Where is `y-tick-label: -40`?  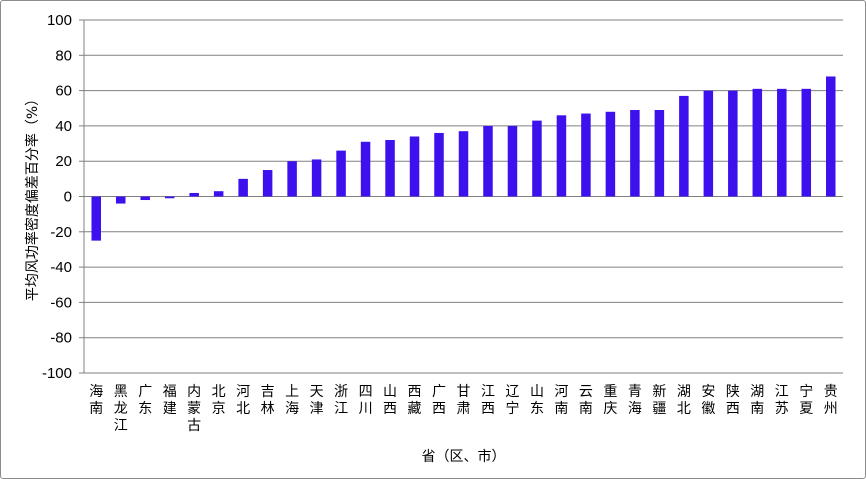
y-tick-label: -40 is located at coordinates (61, 267).